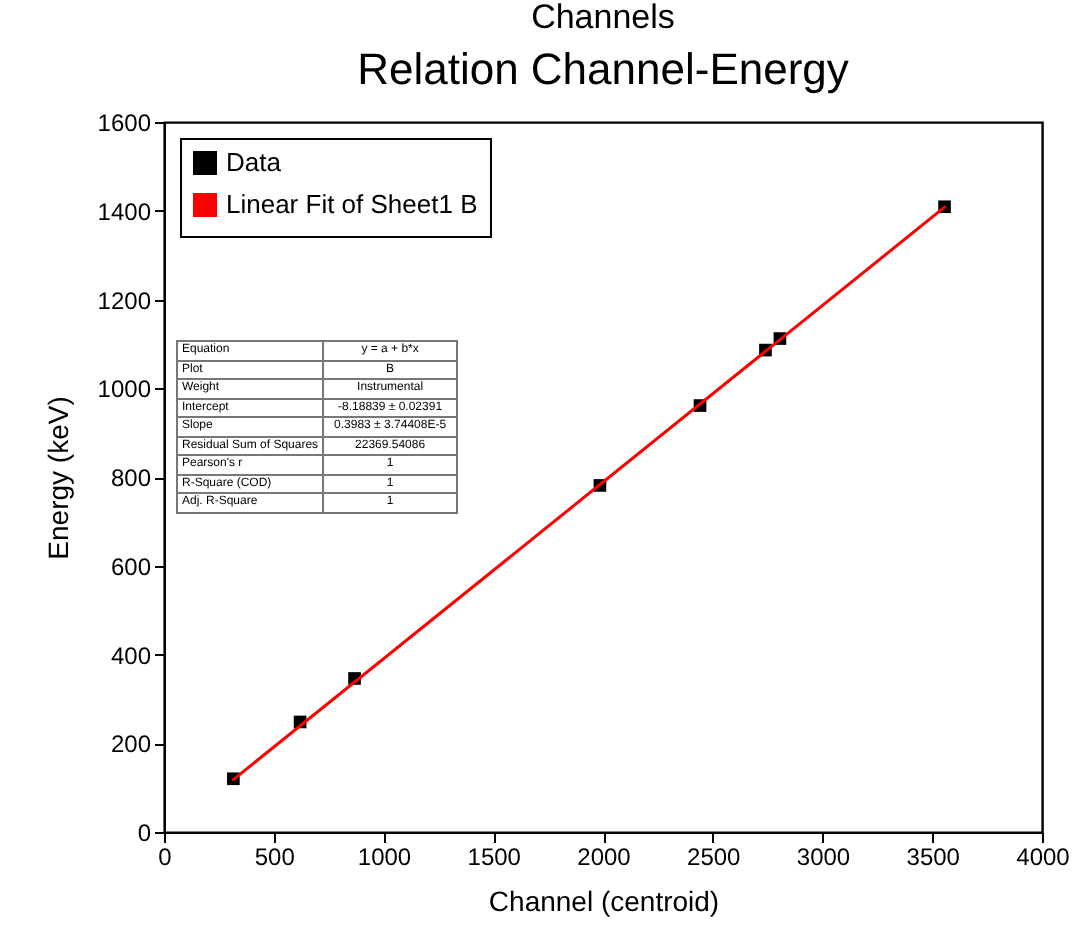 This screenshot has height=948, width=1078. I want to click on y-tick-label: 1200, so click(124, 300).